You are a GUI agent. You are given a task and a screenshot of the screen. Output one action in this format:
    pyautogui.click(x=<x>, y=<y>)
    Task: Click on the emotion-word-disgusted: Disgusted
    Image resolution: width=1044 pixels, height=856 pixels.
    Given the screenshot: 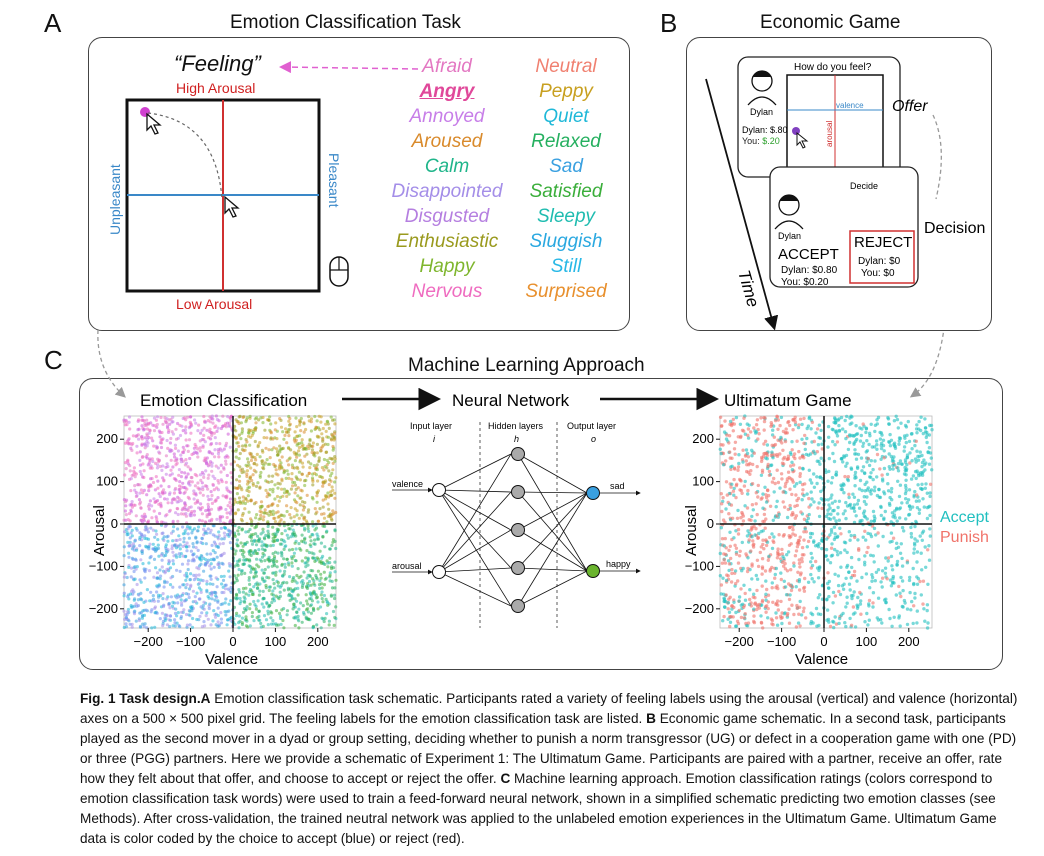 What is the action you would take?
    pyautogui.click(x=447, y=216)
    